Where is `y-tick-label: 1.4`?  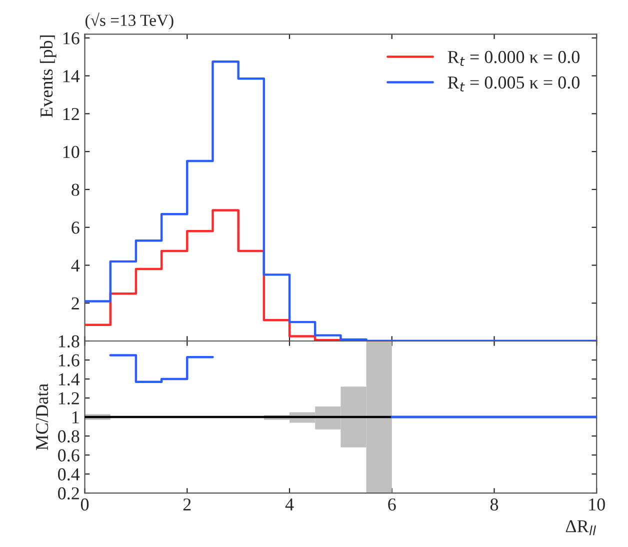 y-tick-label: 1.4 is located at coordinates (69, 379).